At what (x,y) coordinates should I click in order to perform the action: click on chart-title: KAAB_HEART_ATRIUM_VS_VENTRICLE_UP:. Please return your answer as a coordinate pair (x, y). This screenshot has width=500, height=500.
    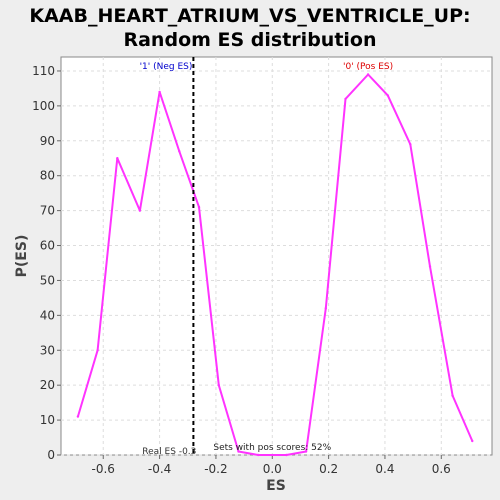
    Looking at the image, I should click on (249, 16).